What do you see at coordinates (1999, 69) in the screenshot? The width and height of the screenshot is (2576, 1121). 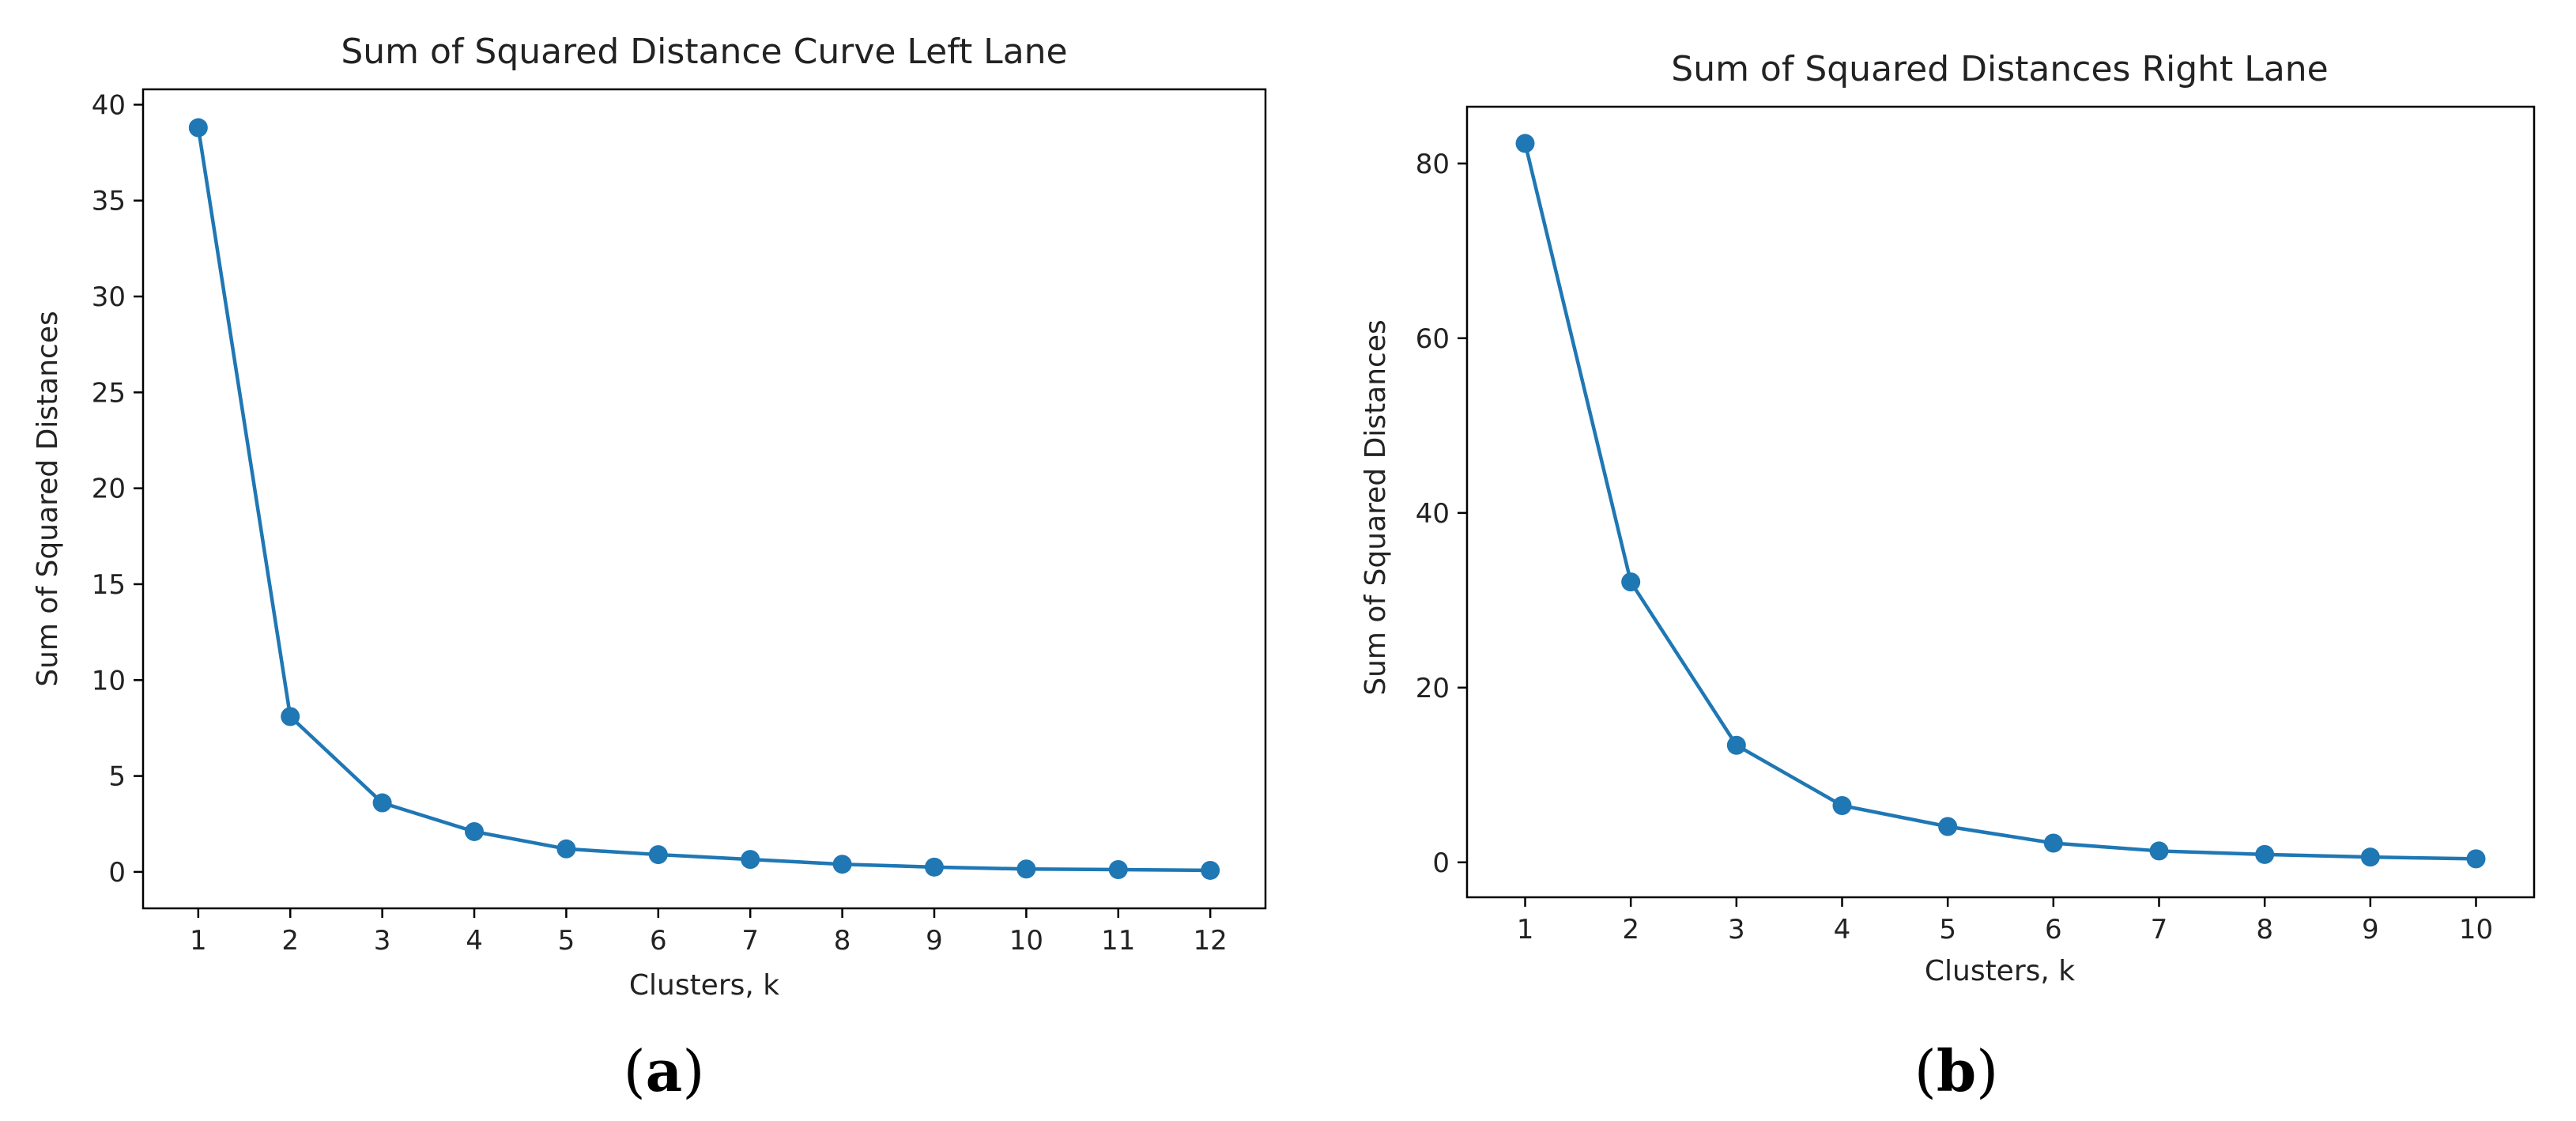 I see `chart-b-title: Sum of Squared Distances Right Lane` at bounding box center [1999, 69].